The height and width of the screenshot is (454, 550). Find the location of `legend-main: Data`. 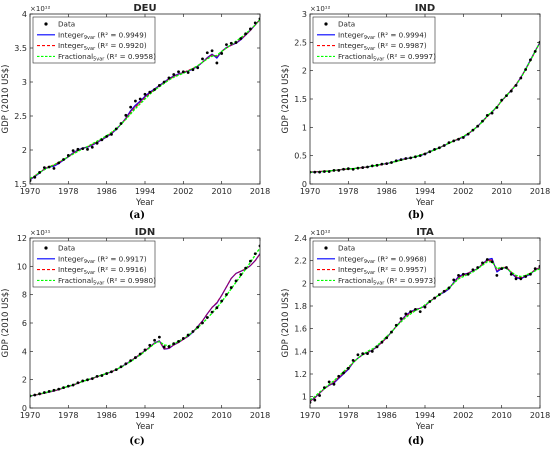

legend-main: Data is located at coordinates (346, 24).